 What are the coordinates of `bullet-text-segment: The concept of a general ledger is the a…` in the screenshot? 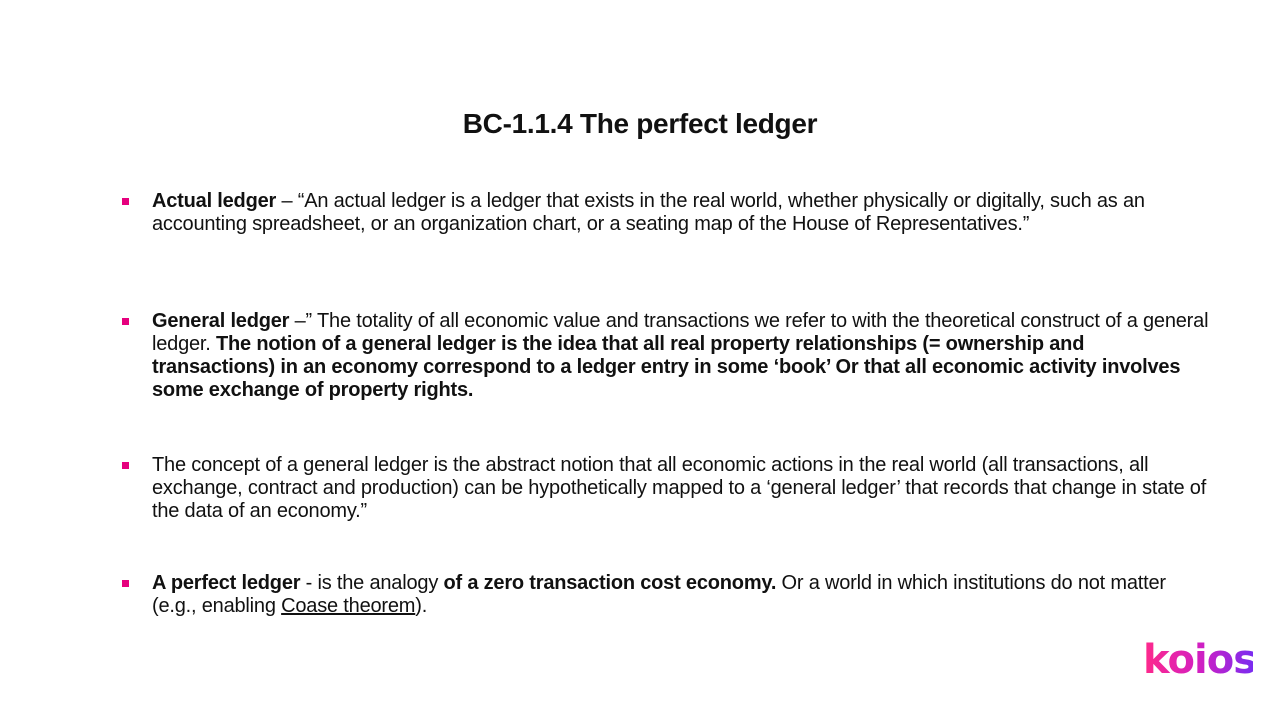 It's located at (679, 488).